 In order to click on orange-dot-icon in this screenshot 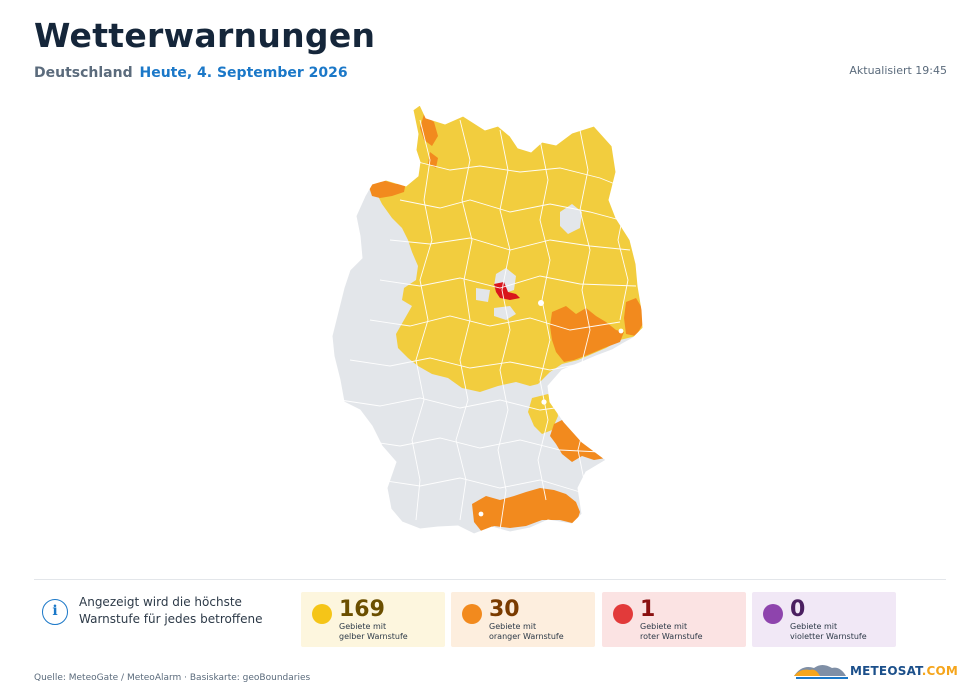, I will do `click(472, 614)`.